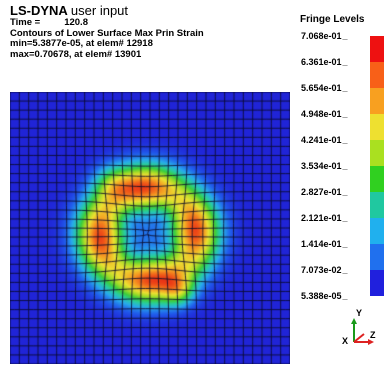 This screenshot has width=392, height=371. Describe the element at coordinates (324, 218) in the screenshot. I see `fringe-level-label: 2.121e-01` at that location.